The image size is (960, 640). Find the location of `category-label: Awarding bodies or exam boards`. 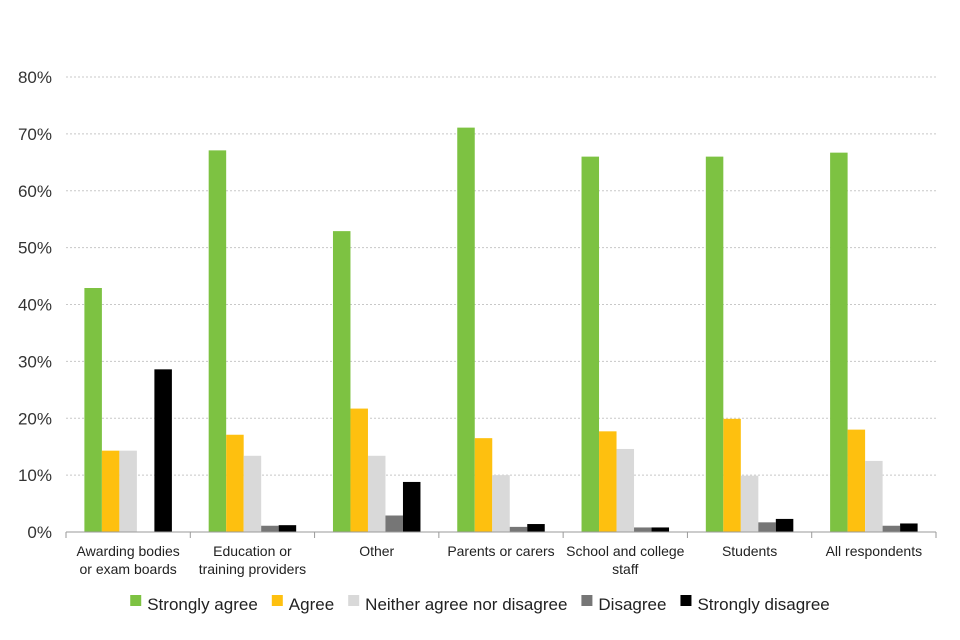

category-label: Awarding bodies or exam boards is located at coordinates (128, 560).